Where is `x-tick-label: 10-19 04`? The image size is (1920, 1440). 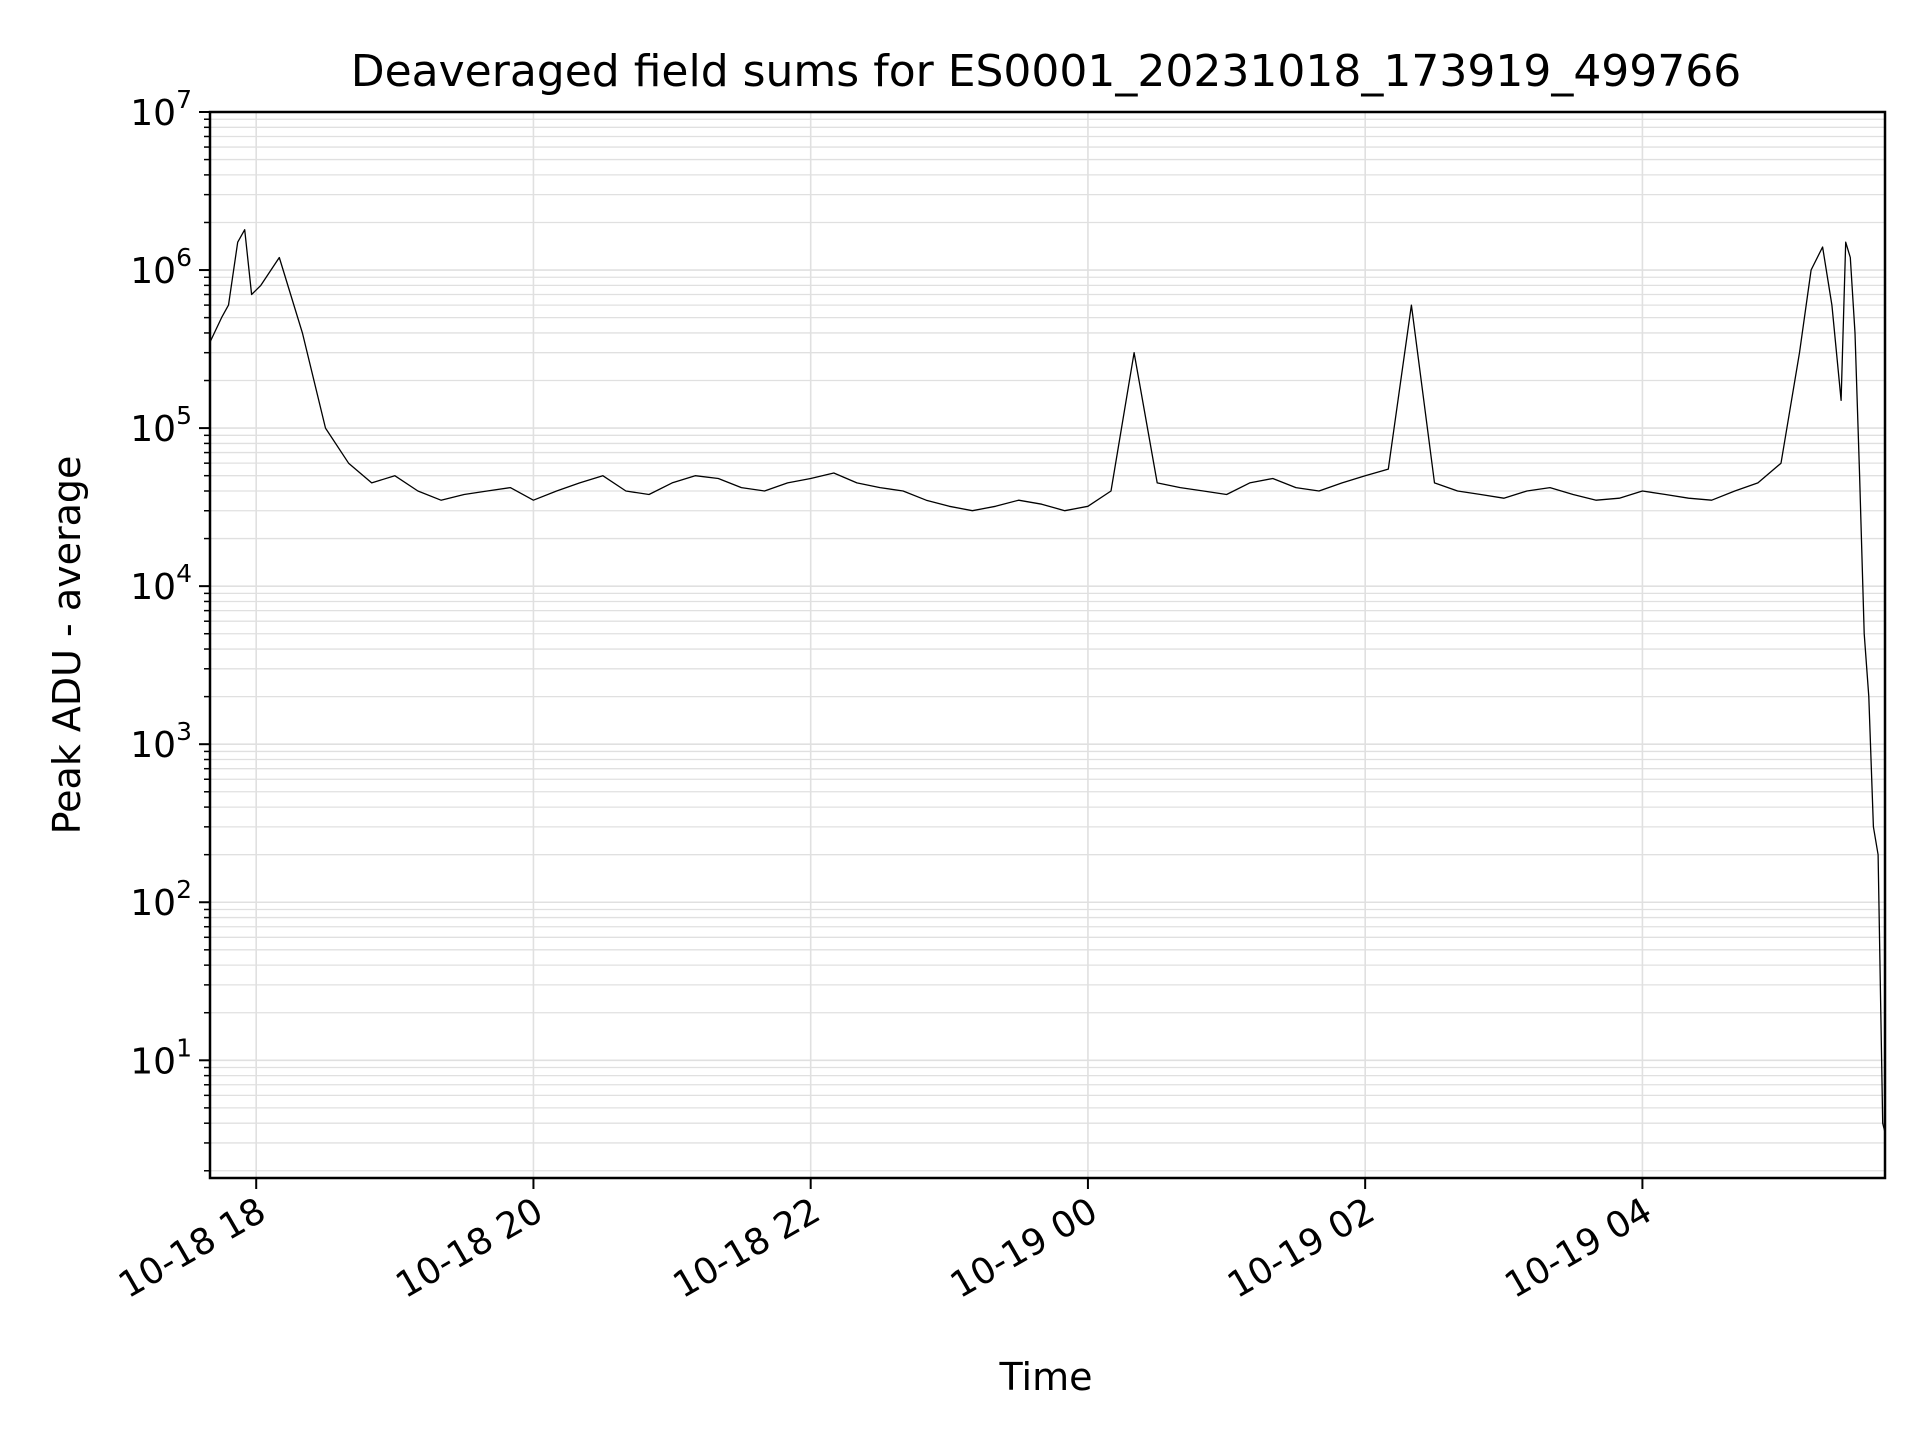
x-tick-label: 10-19 04 is located at coordinates (1578, 1248).